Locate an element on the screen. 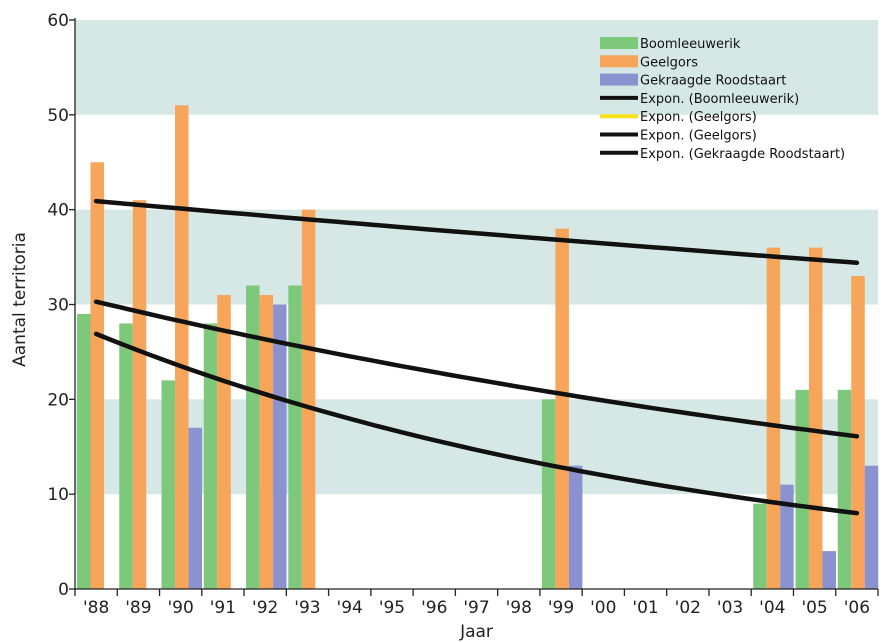 The image size is (886, 642). x-tick-label: '98 is located at coordinates (519, 608).